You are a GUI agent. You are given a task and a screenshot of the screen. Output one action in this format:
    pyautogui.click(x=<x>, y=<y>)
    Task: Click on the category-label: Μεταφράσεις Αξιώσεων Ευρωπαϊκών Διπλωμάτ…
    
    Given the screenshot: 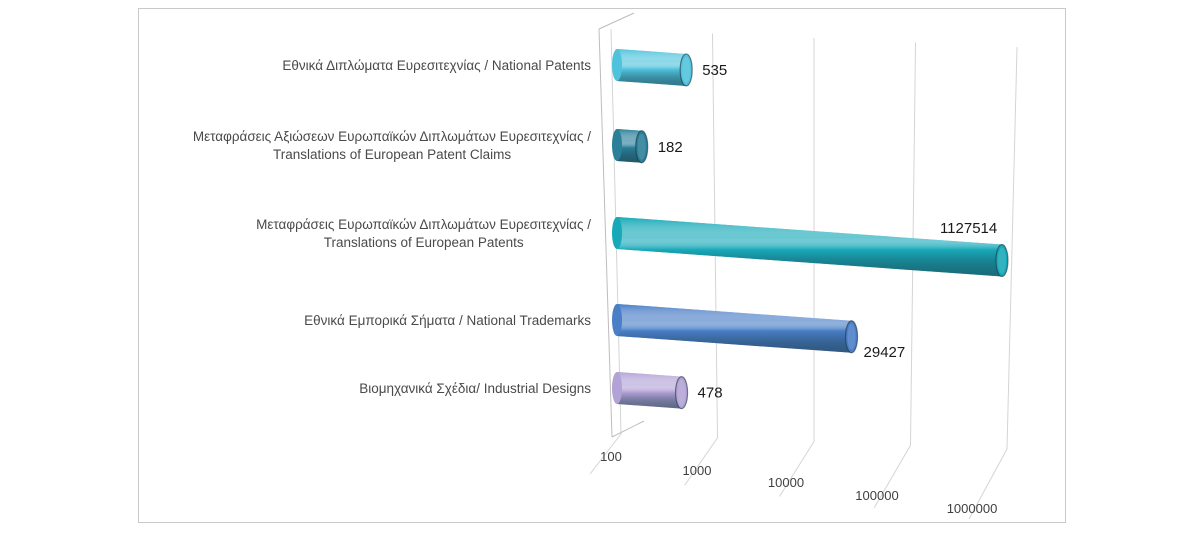 What is the action you would take?
    pyautogui.click(x=392, y=136)
    